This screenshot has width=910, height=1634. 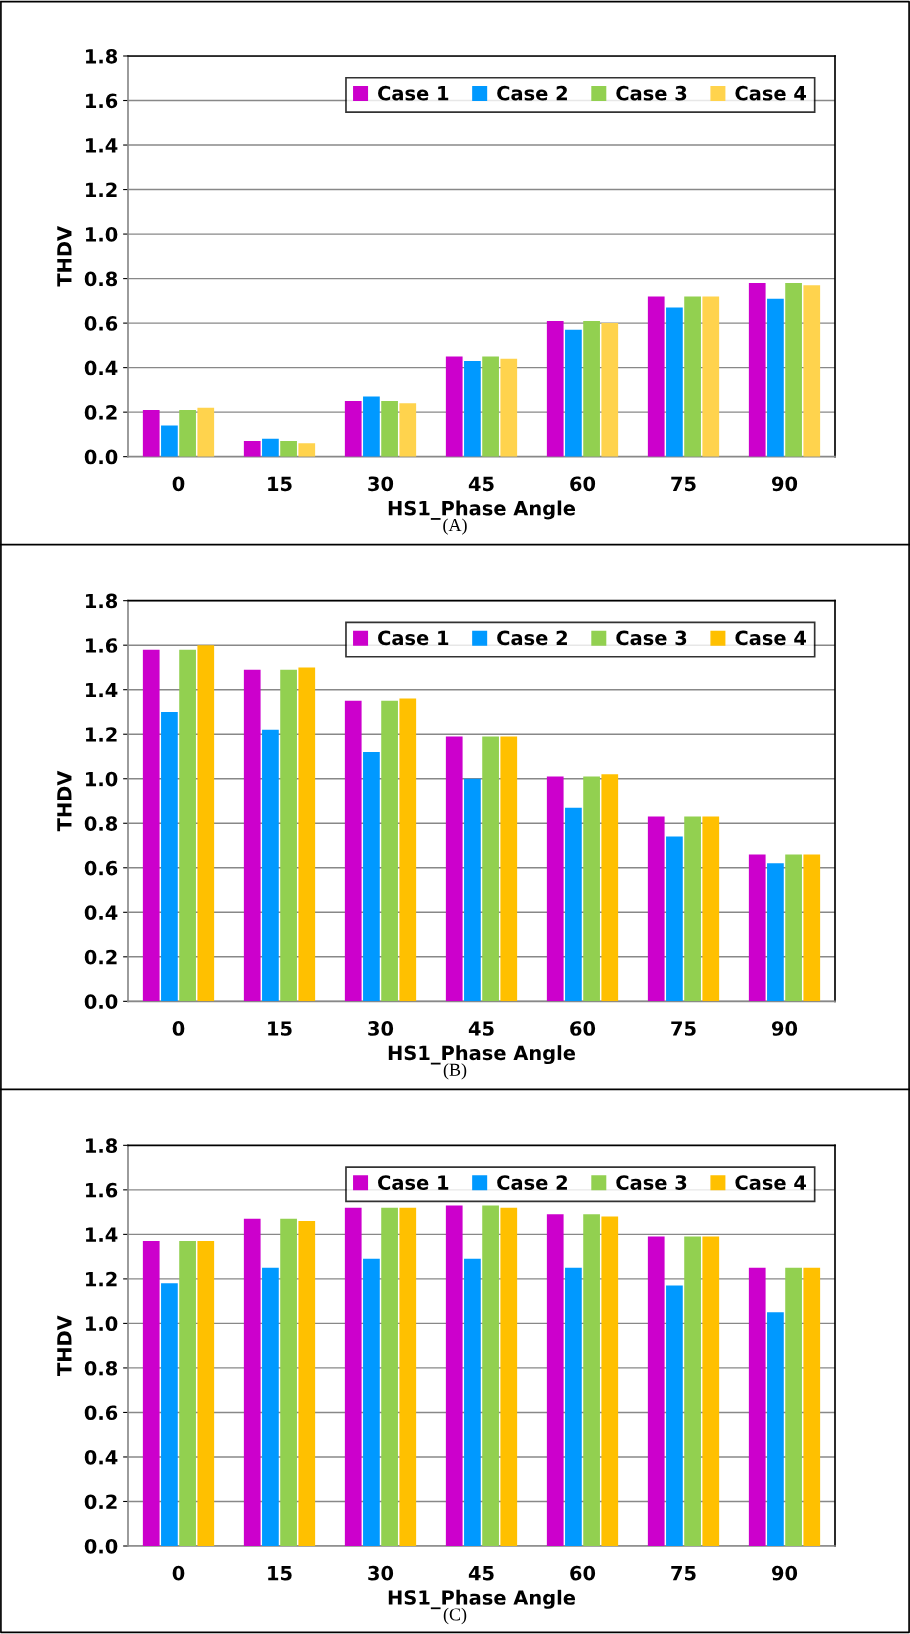 What do you see at coordinates (455, 1071) in the screenshot?
I see `text: (B)` at bounding box center [455, 1071].